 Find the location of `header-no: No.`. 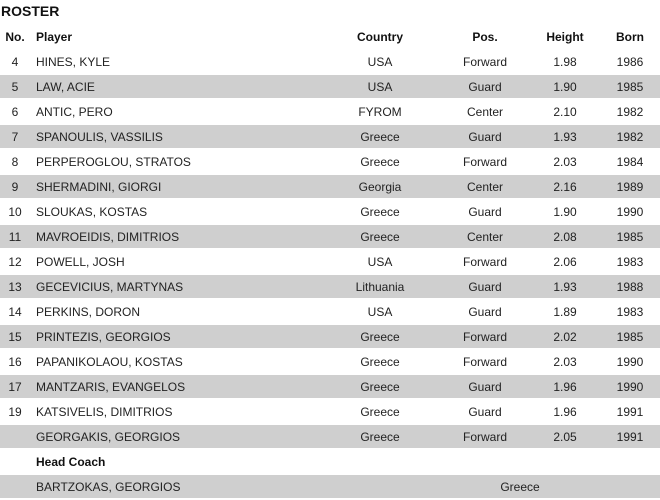

header-no: No. is located at coordinates (15, 37).